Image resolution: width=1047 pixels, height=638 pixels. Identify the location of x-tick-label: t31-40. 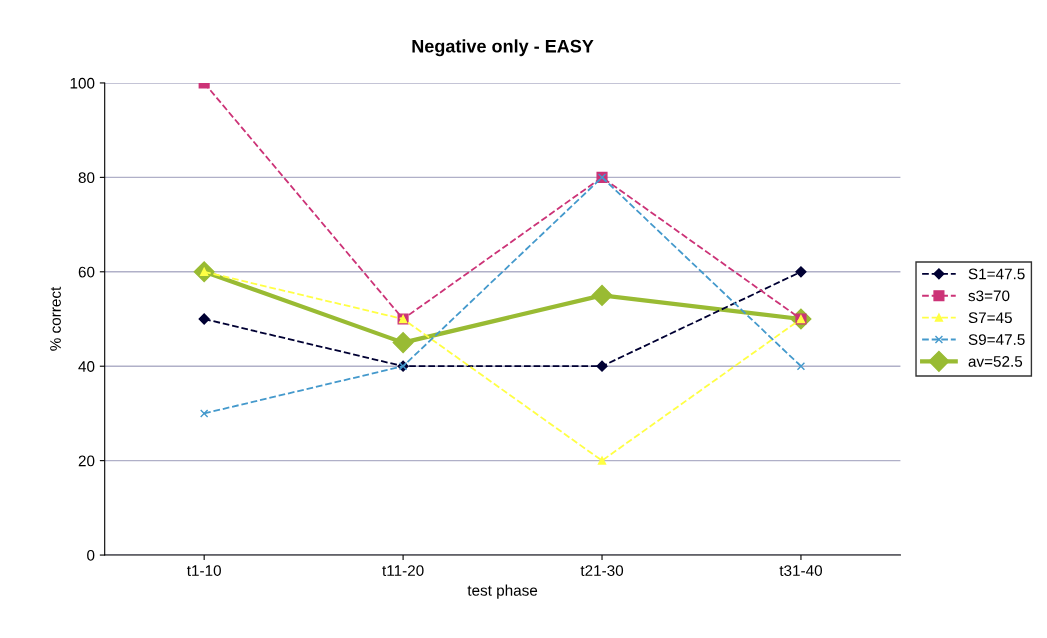
(801, 570).